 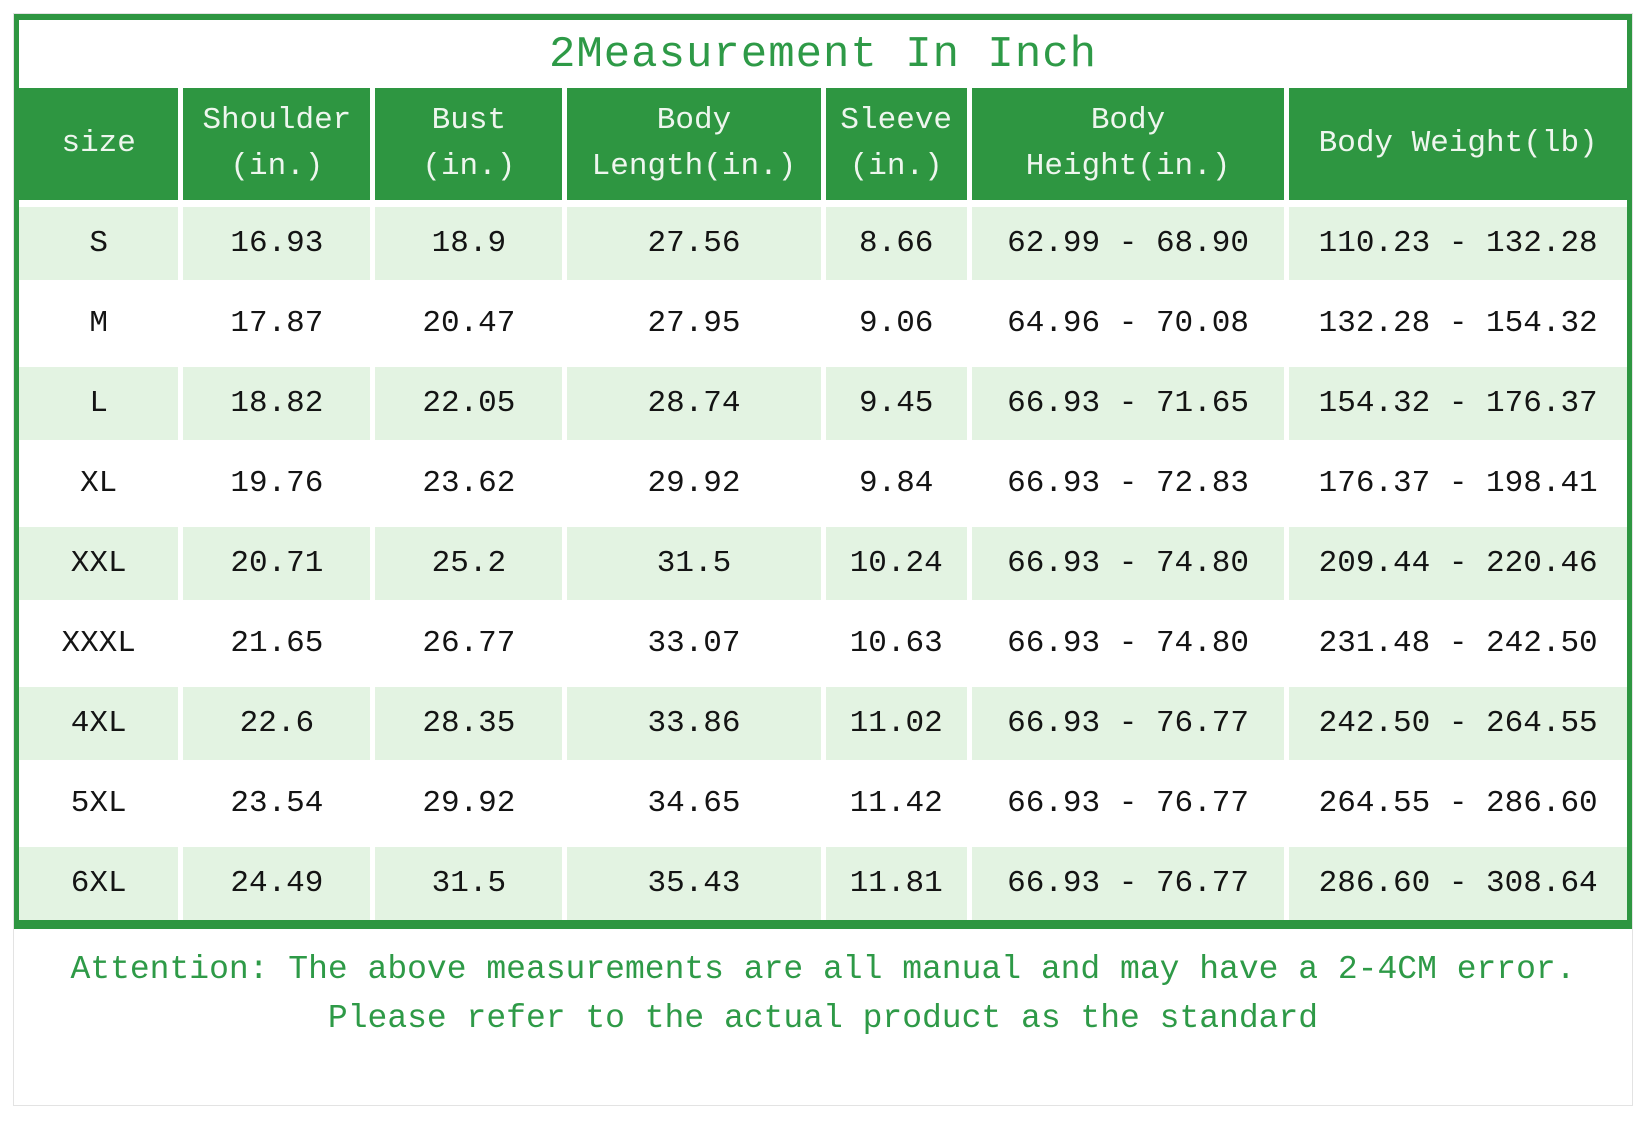 I want to click on cell-body-length: 35.43, so click(x=694, y=883).